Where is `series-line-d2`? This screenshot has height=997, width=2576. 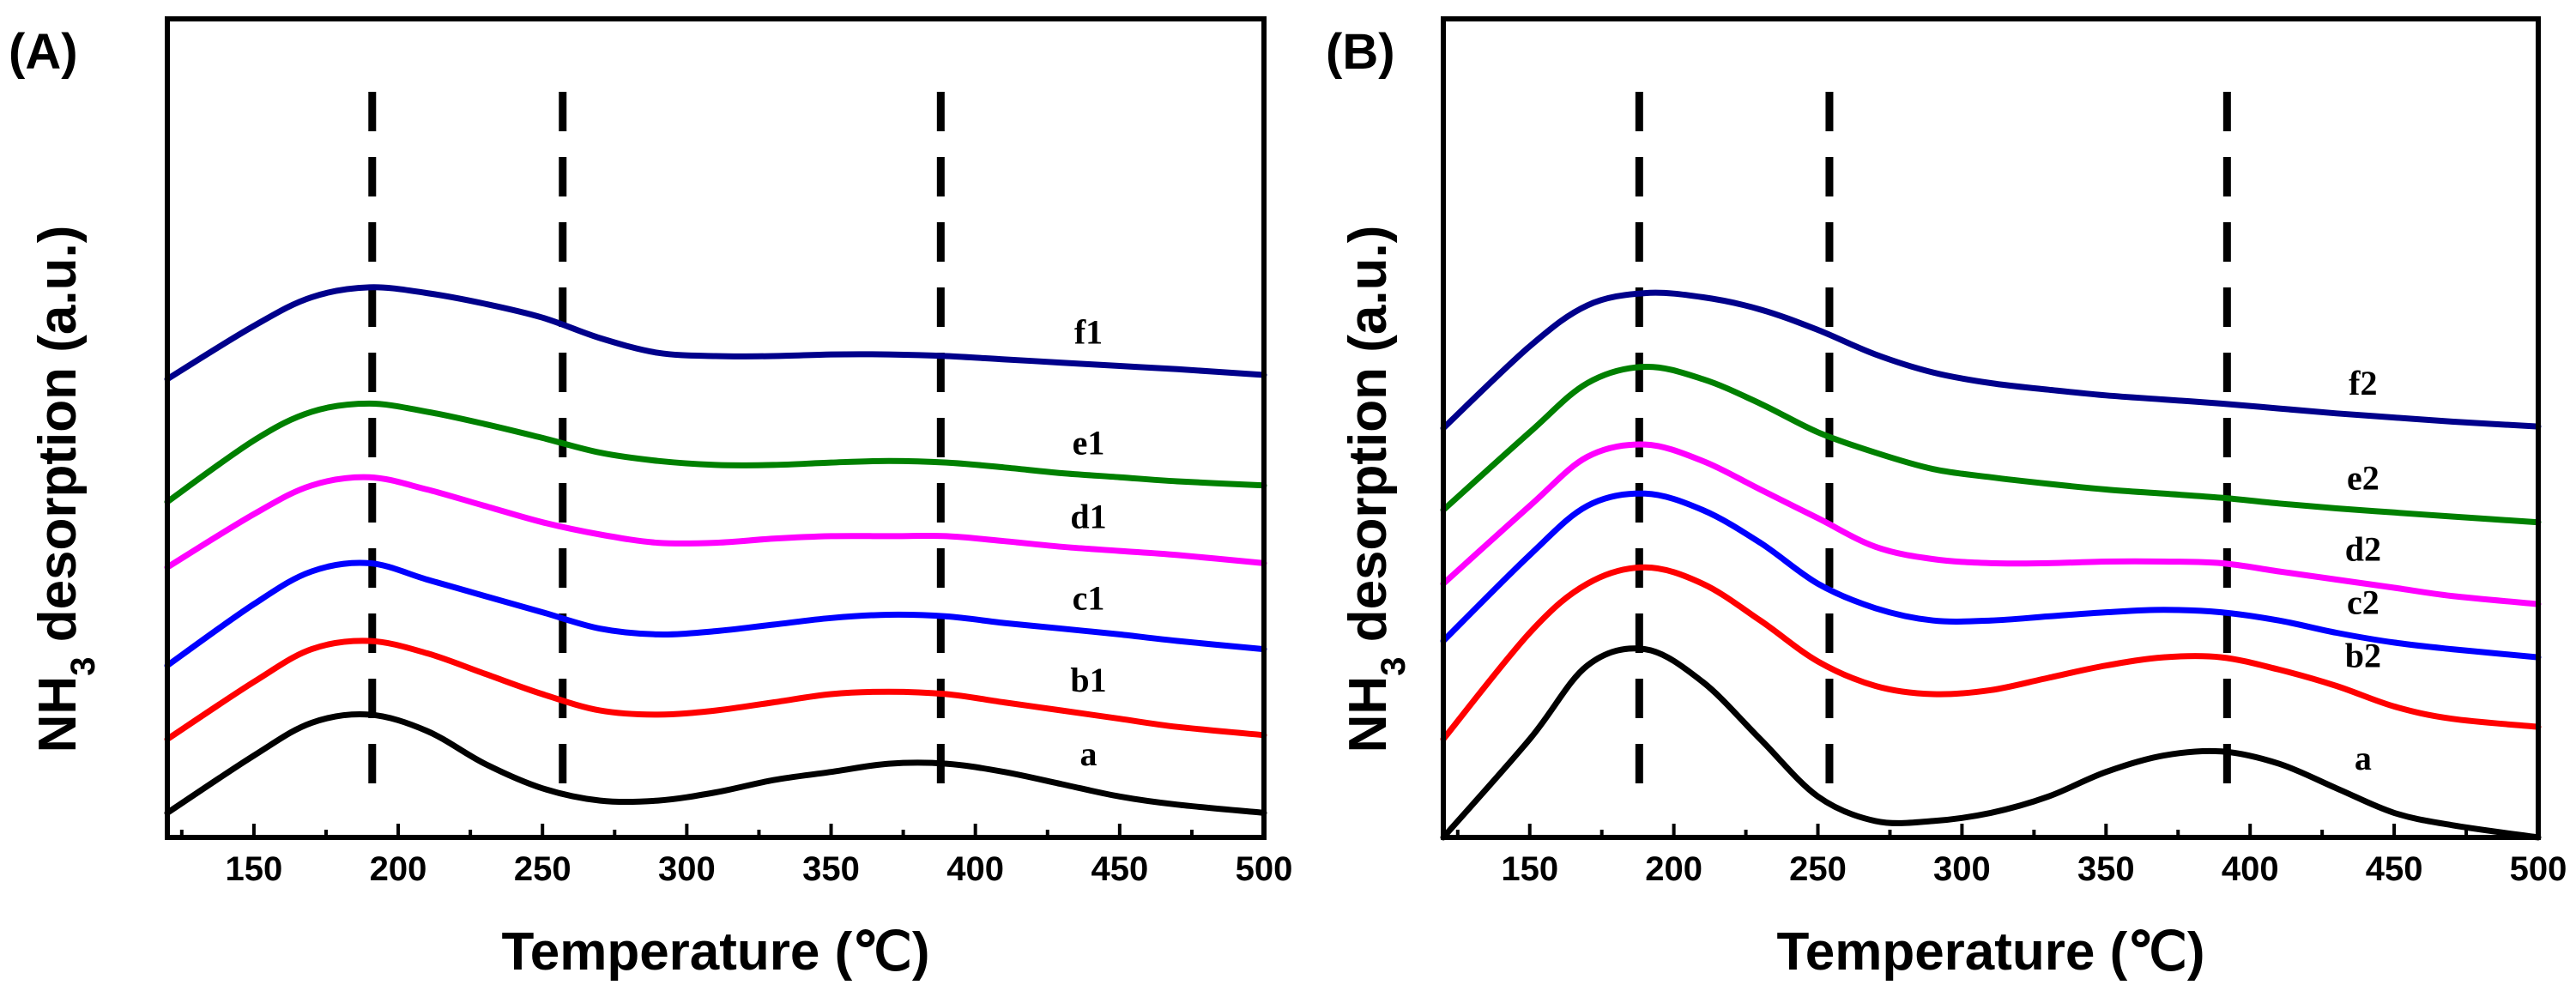 series-line-d2 is located at coordinates (1991, 524).